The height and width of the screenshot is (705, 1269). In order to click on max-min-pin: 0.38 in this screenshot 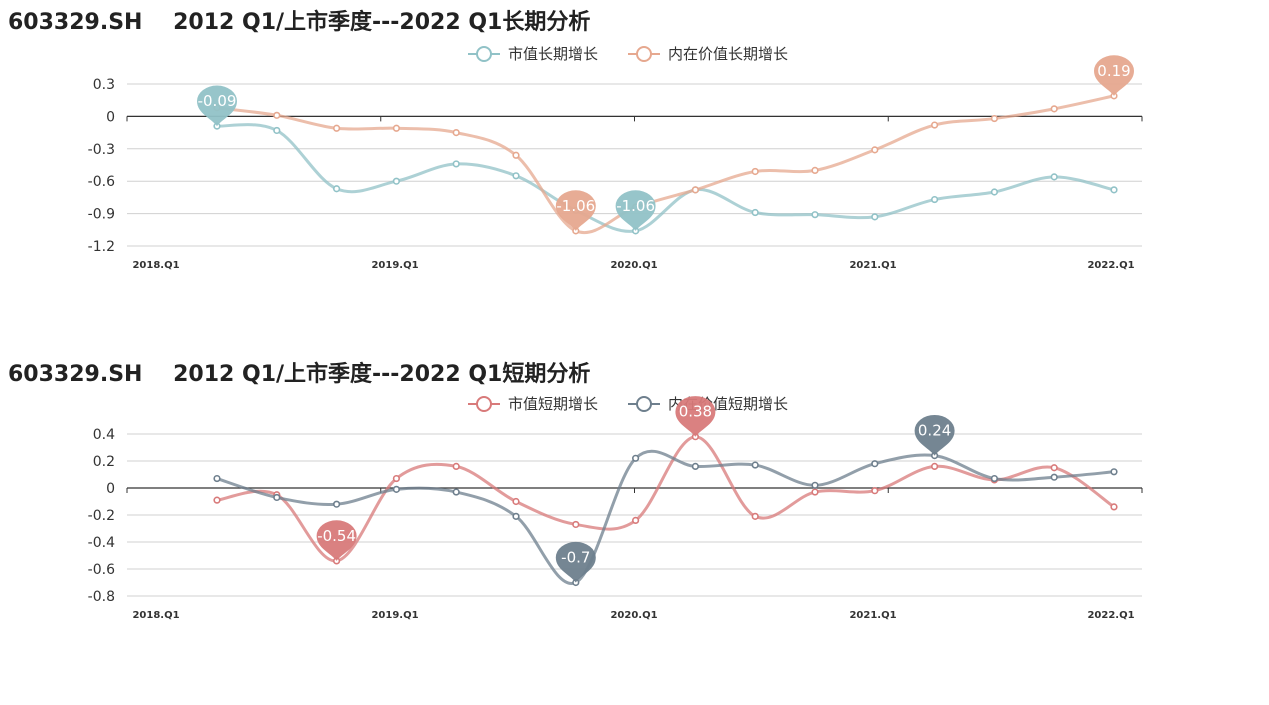, I will do `click(695, 416)`.